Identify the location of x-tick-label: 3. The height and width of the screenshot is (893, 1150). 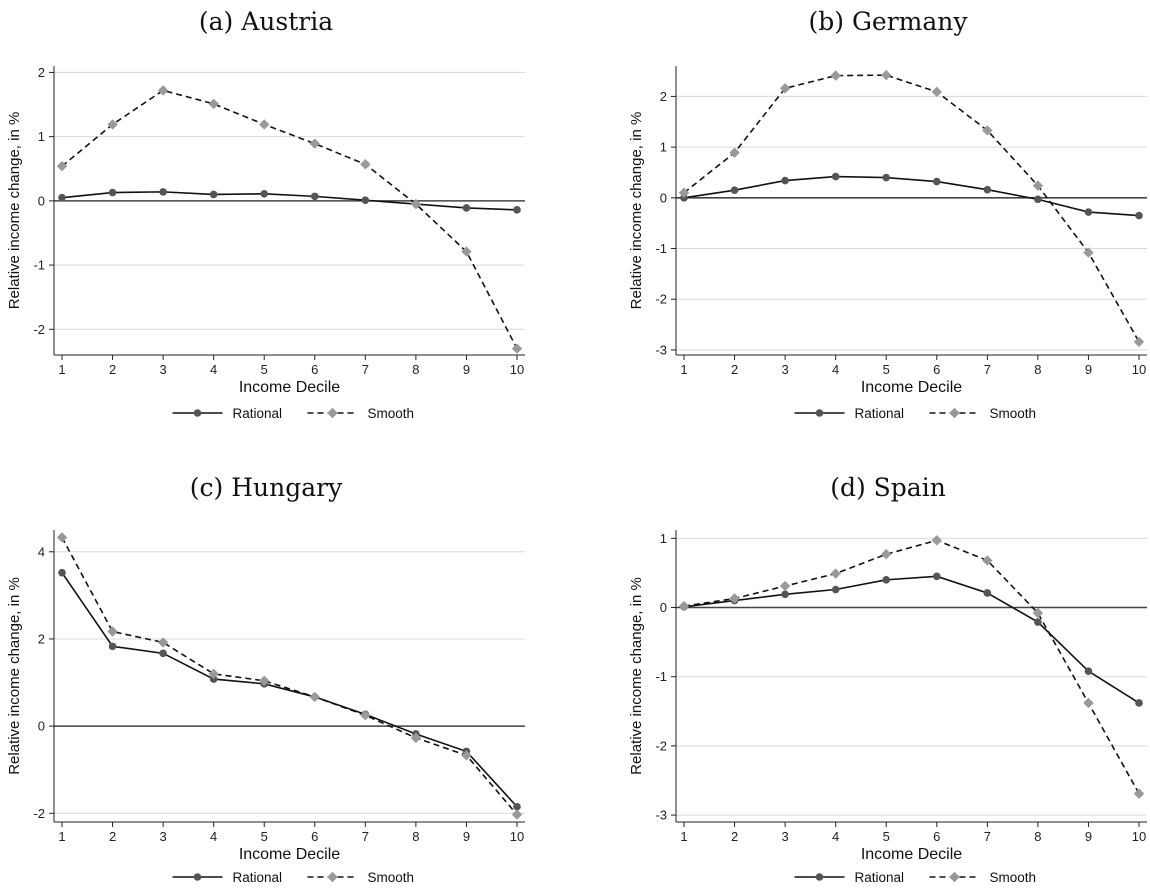
(784, 836).